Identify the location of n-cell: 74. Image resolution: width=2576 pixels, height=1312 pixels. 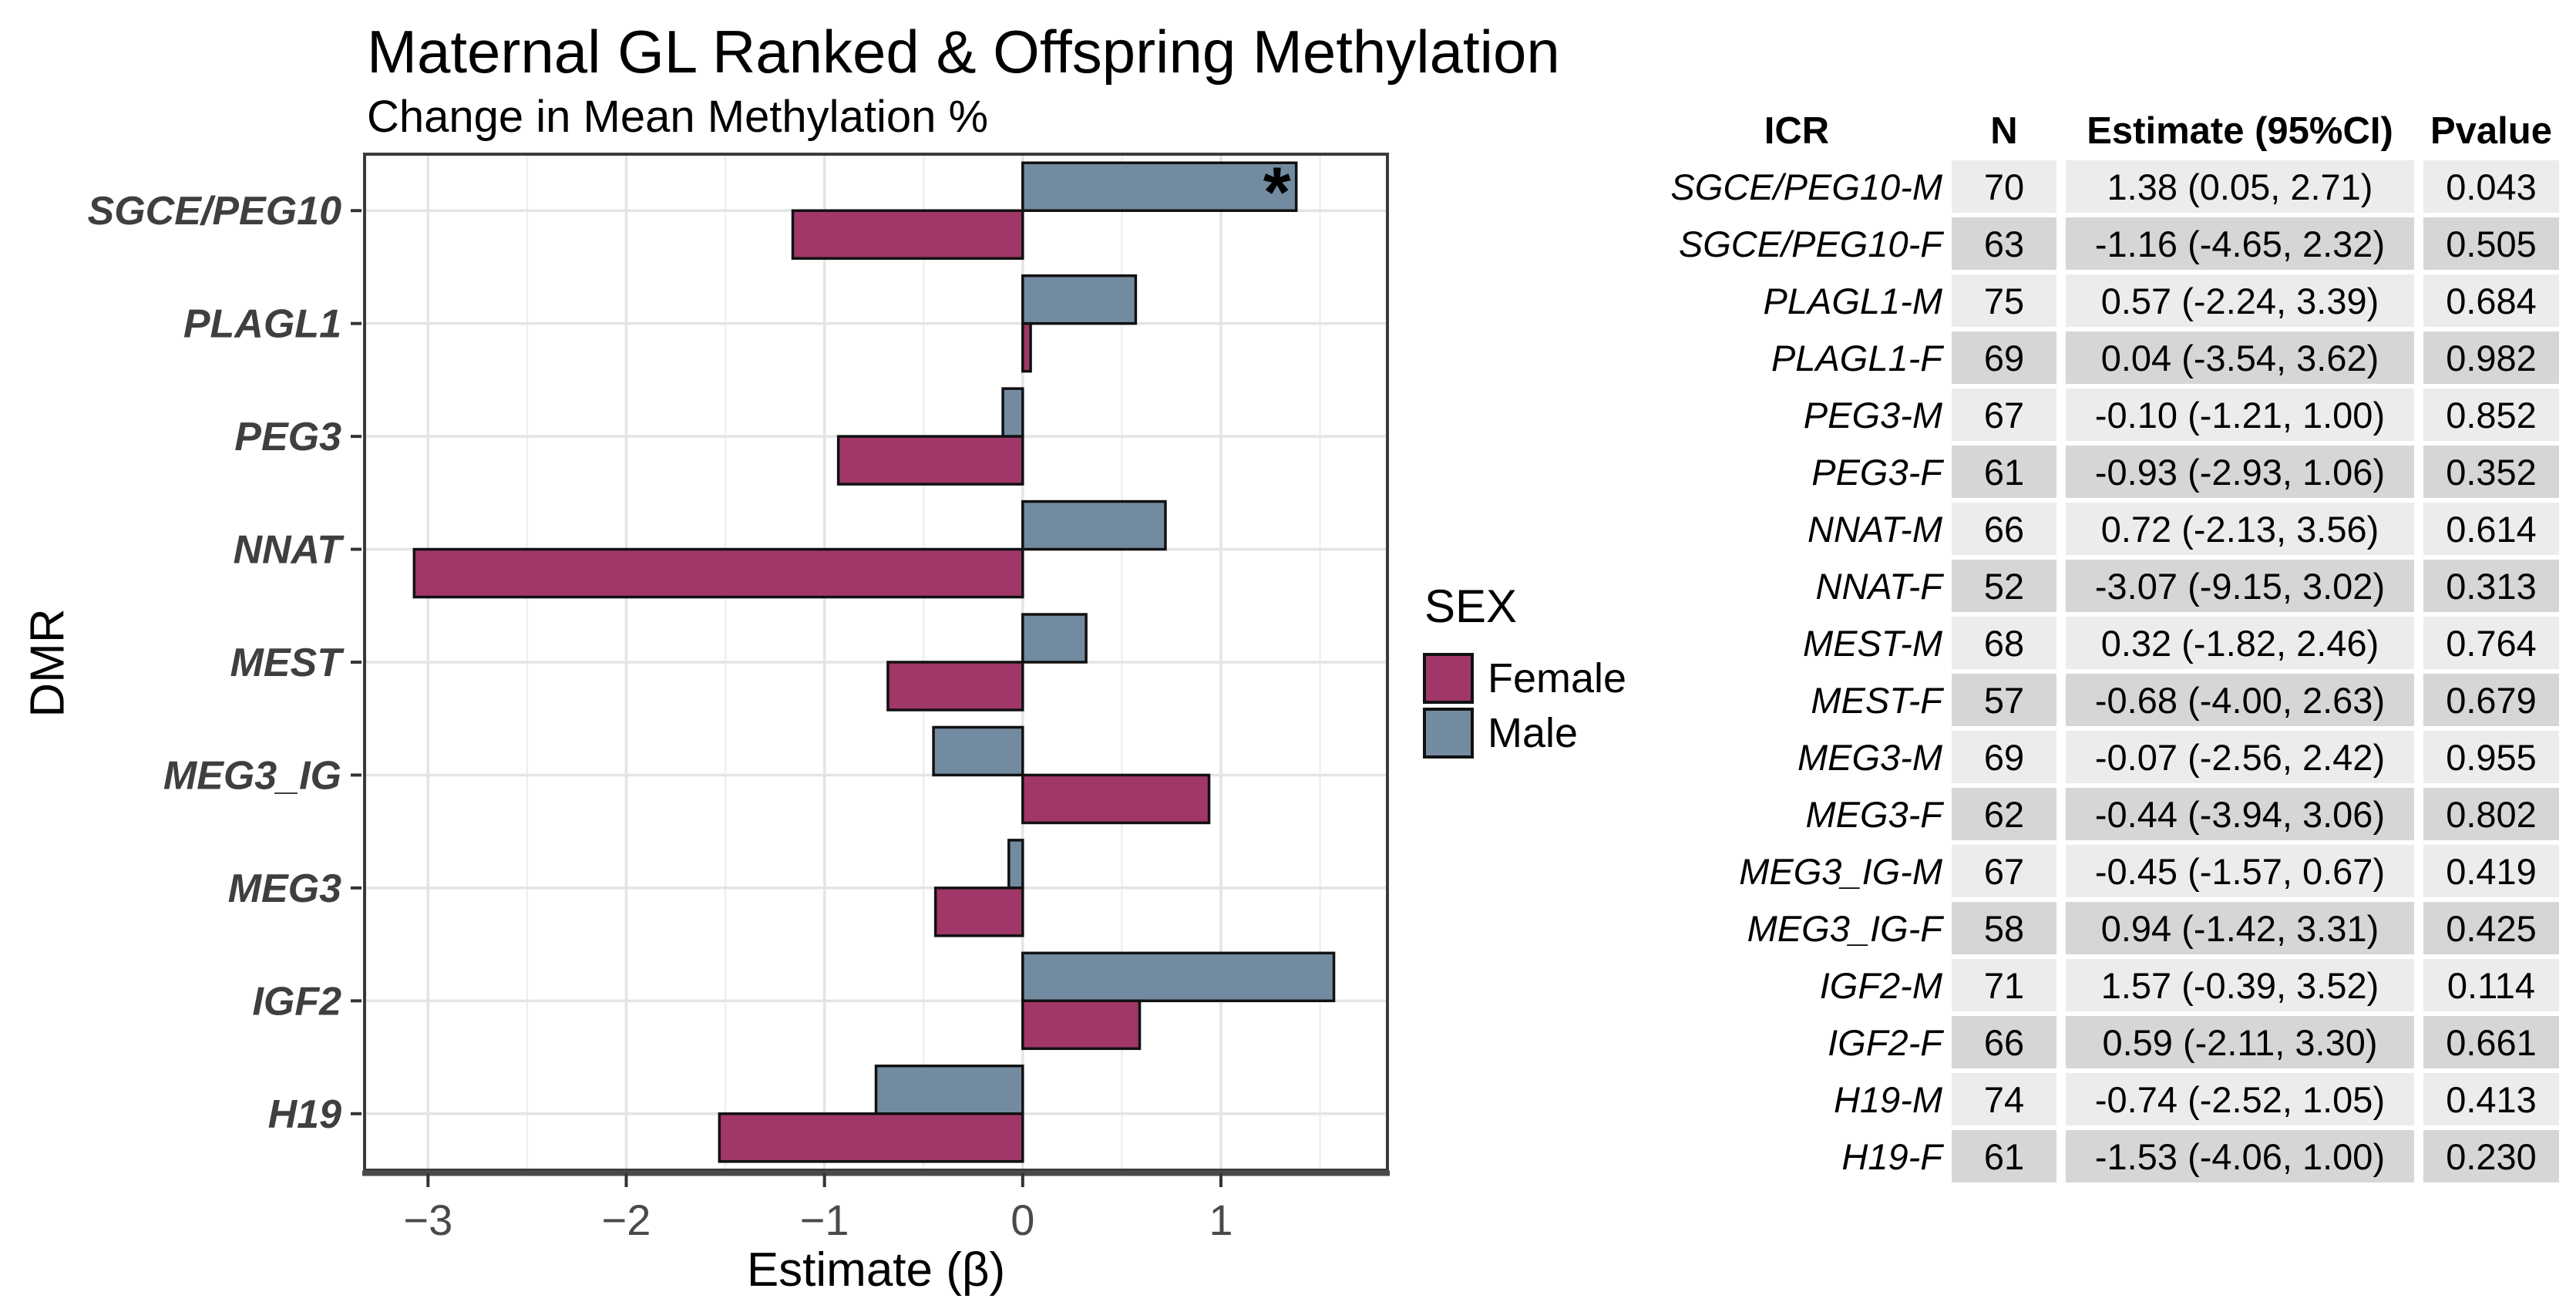
(2004, 1099).